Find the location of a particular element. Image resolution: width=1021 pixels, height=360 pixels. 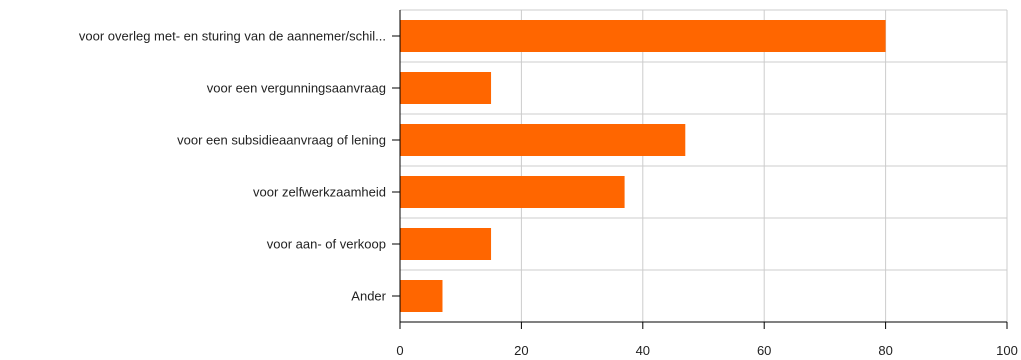

x-tick-label-40: 40 is located at coordinates (643, 350).